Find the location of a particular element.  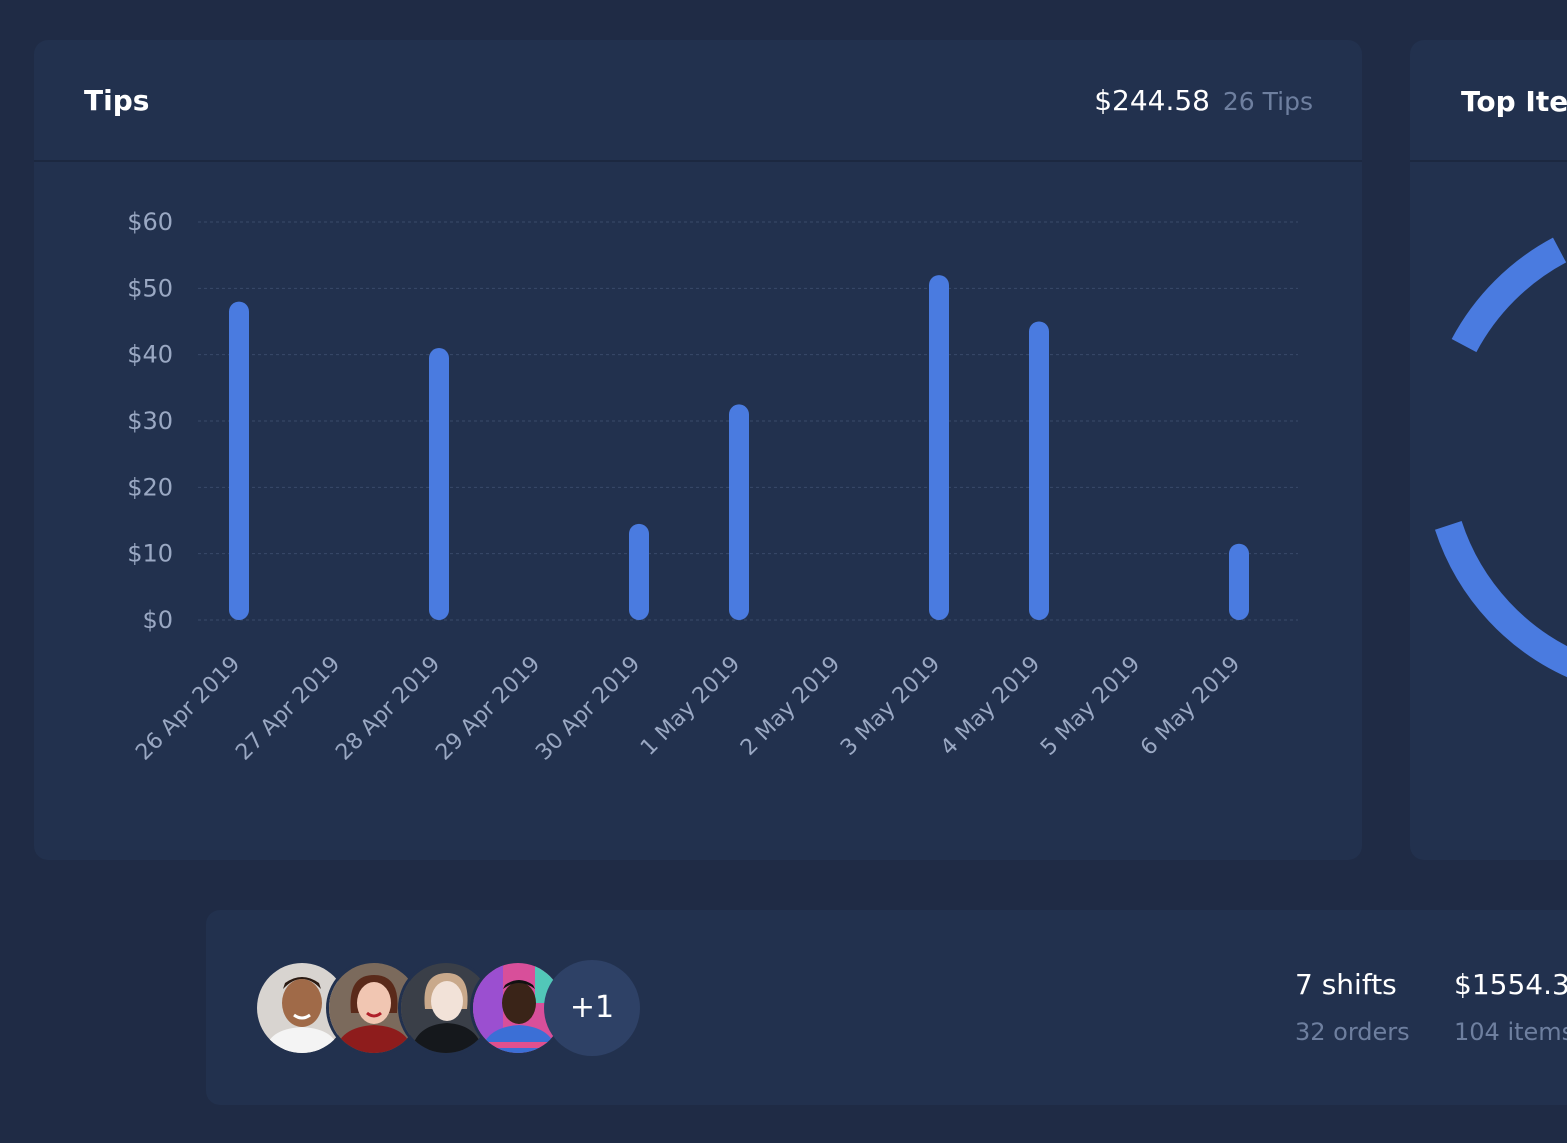

y-tick-label: $0 is located at coordinates (157, 620).